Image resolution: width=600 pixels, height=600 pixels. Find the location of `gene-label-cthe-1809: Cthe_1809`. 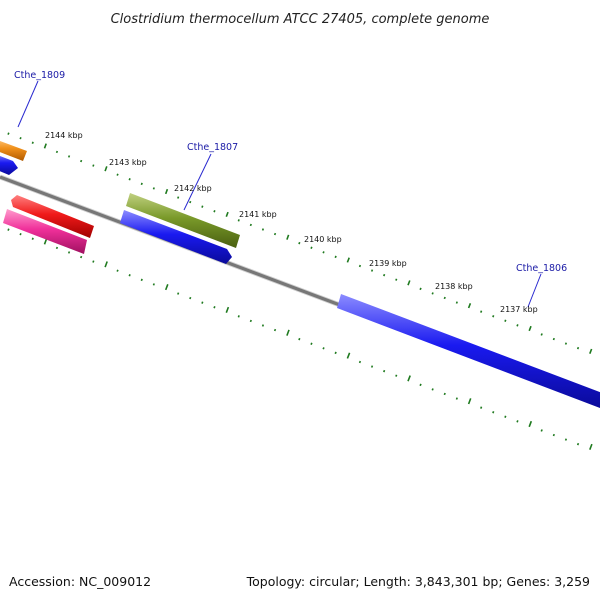

gene-label-cthe-1809: Cthe_1809 is located at coordinates (39, 75).